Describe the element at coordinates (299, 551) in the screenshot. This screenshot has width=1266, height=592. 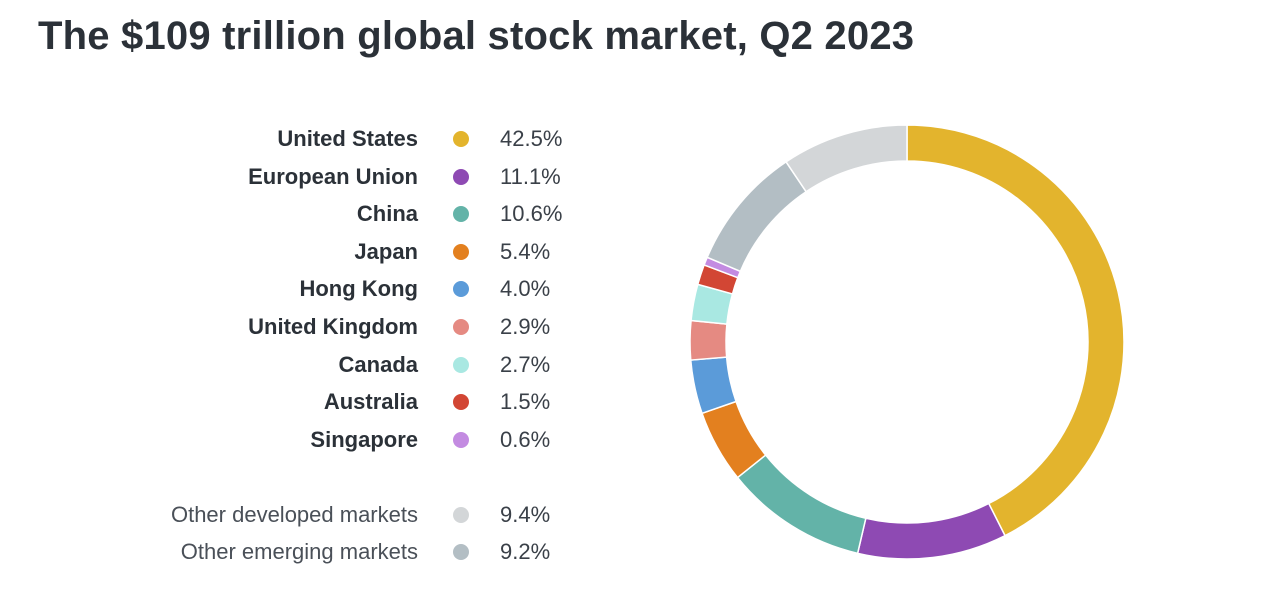
I see `legend-label: Other emerging markets` at that location.